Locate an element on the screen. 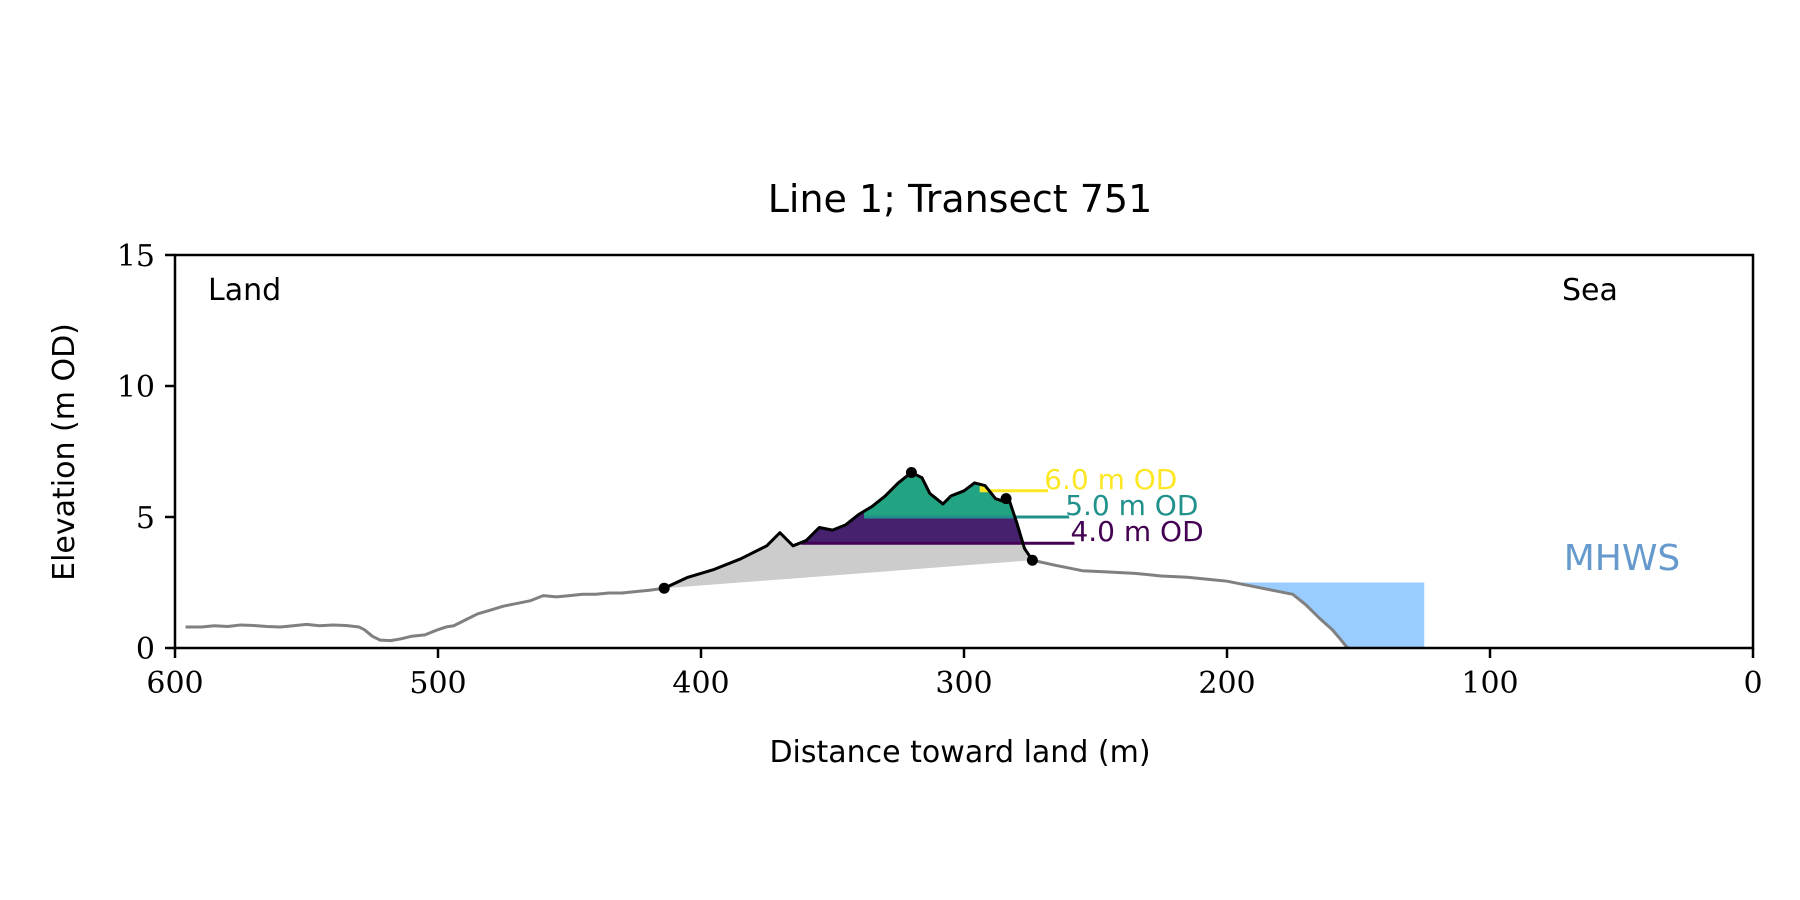 The width and height of the screenshot is (1800, 900). y-tick-label: 0 is located at coordinates (145, 649).